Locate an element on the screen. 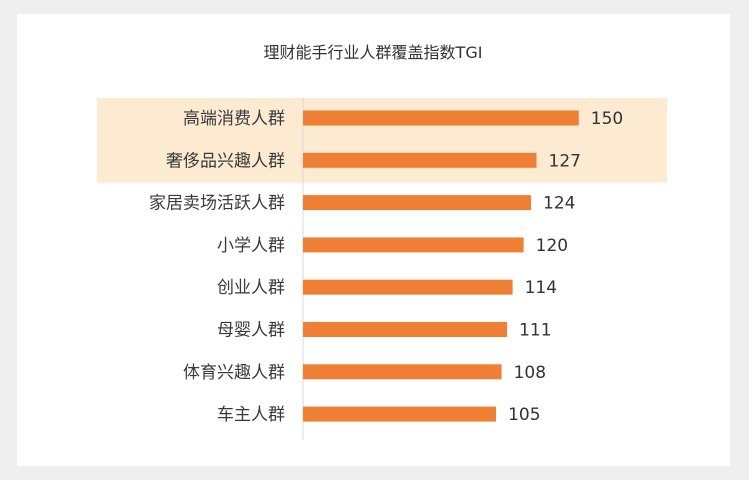 Image resolution: width=749 pixels, height=480 pixels. category-label-5: 创业人群 is located at coordinates (251, 288).